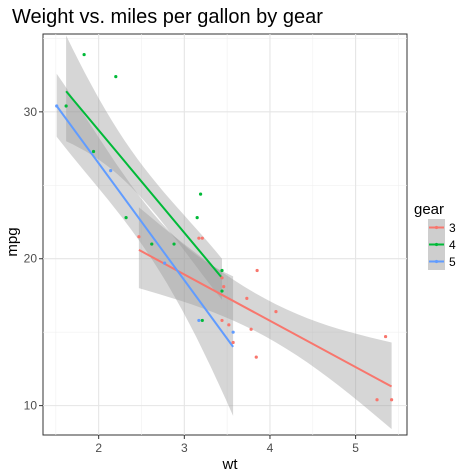  I want to click on y-axis: 10 20 30, so click(33, 259).